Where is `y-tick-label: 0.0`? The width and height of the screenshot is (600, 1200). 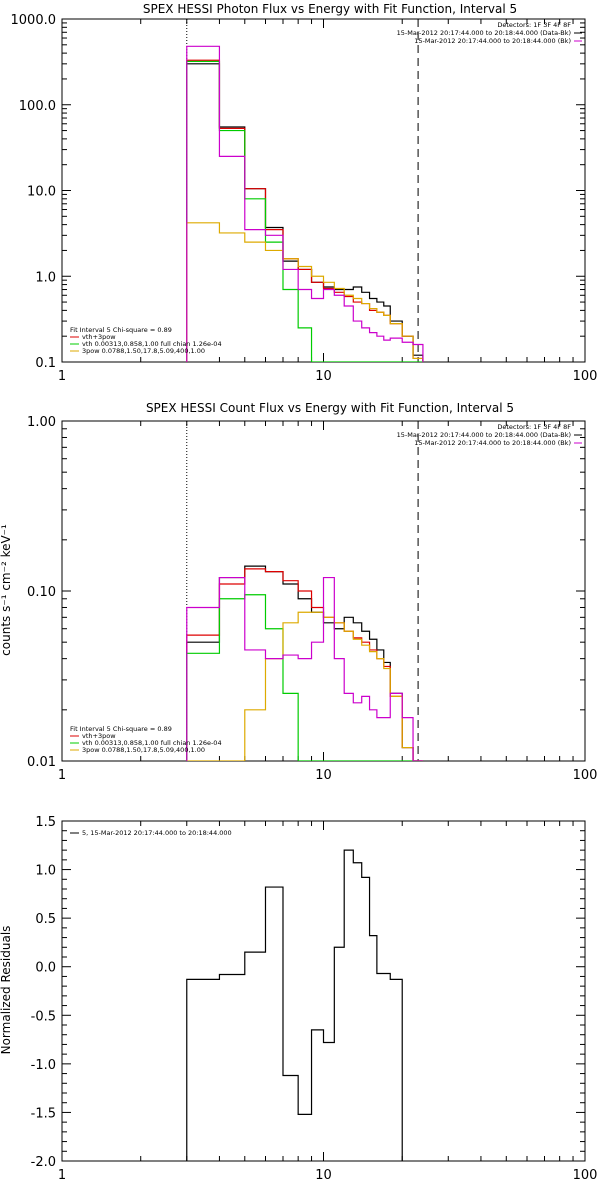 y-tick-label: 0.0 is located at coordinates (45, 968).